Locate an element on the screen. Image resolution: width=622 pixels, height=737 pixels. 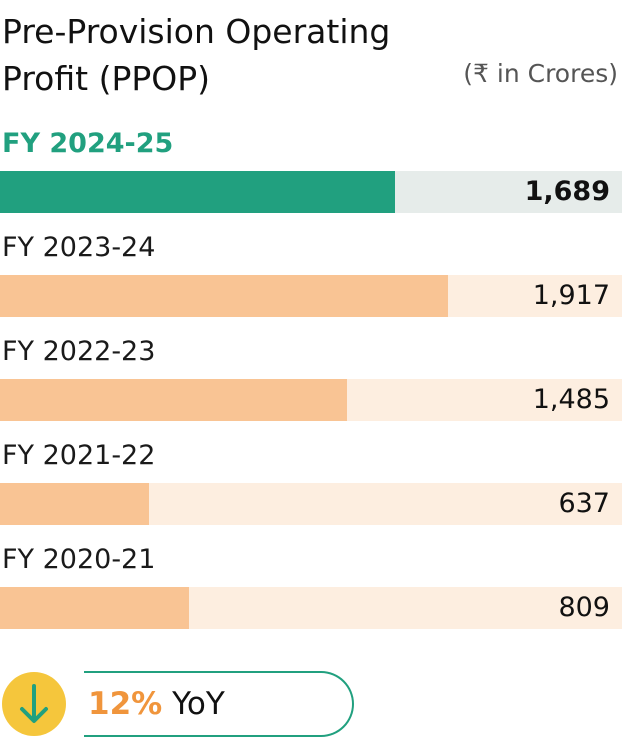
bar-track: 1,917 is located at coordinates (311, 296).